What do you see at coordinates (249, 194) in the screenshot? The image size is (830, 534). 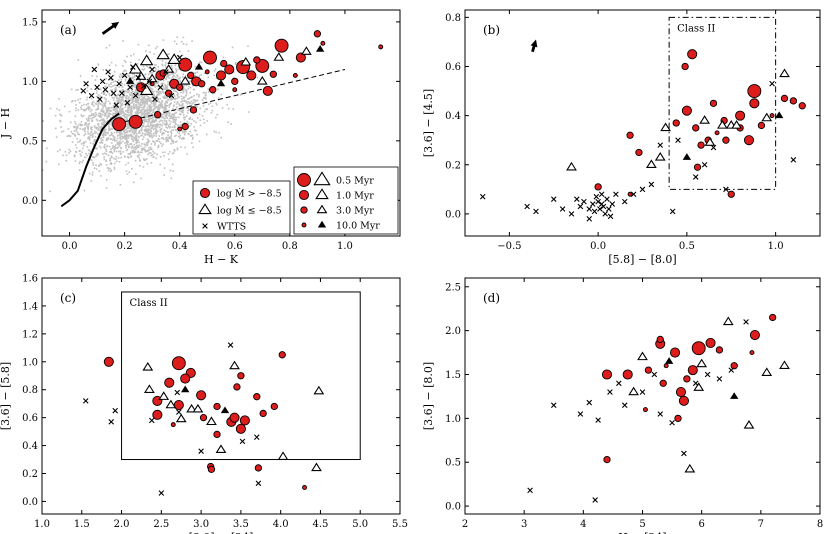 I see `legend-accretor-label: log Ṁ > −8.5` at bounding box center [249, 194].